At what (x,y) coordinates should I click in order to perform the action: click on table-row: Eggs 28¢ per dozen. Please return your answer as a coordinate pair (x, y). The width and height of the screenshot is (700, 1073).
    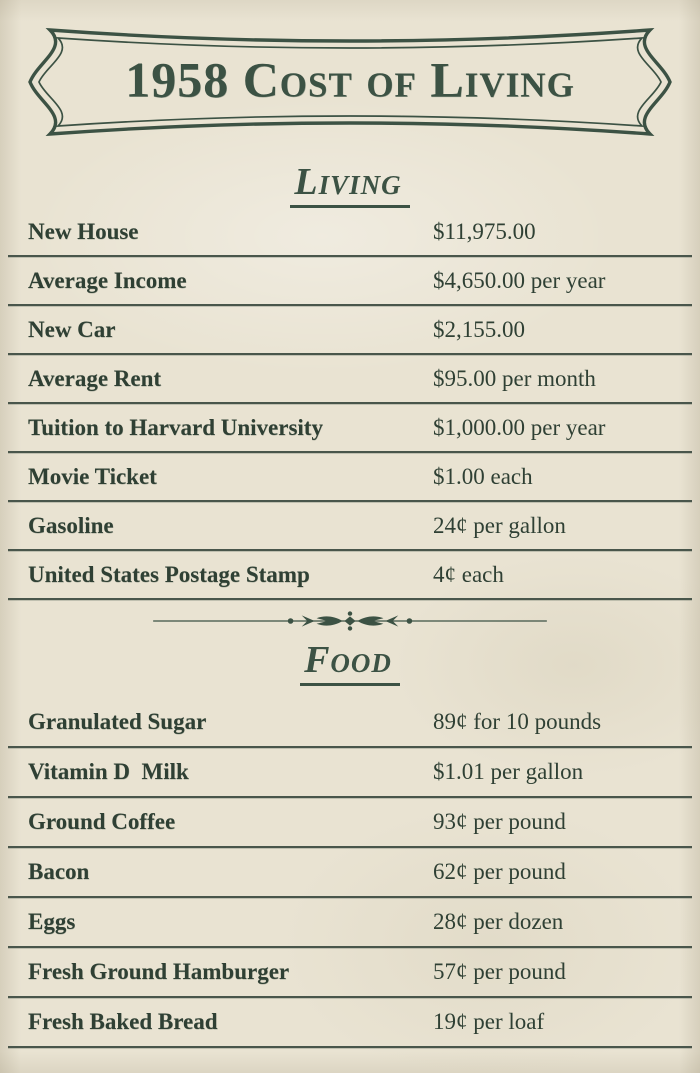
    Looking at the image, I should click on (350, 923).